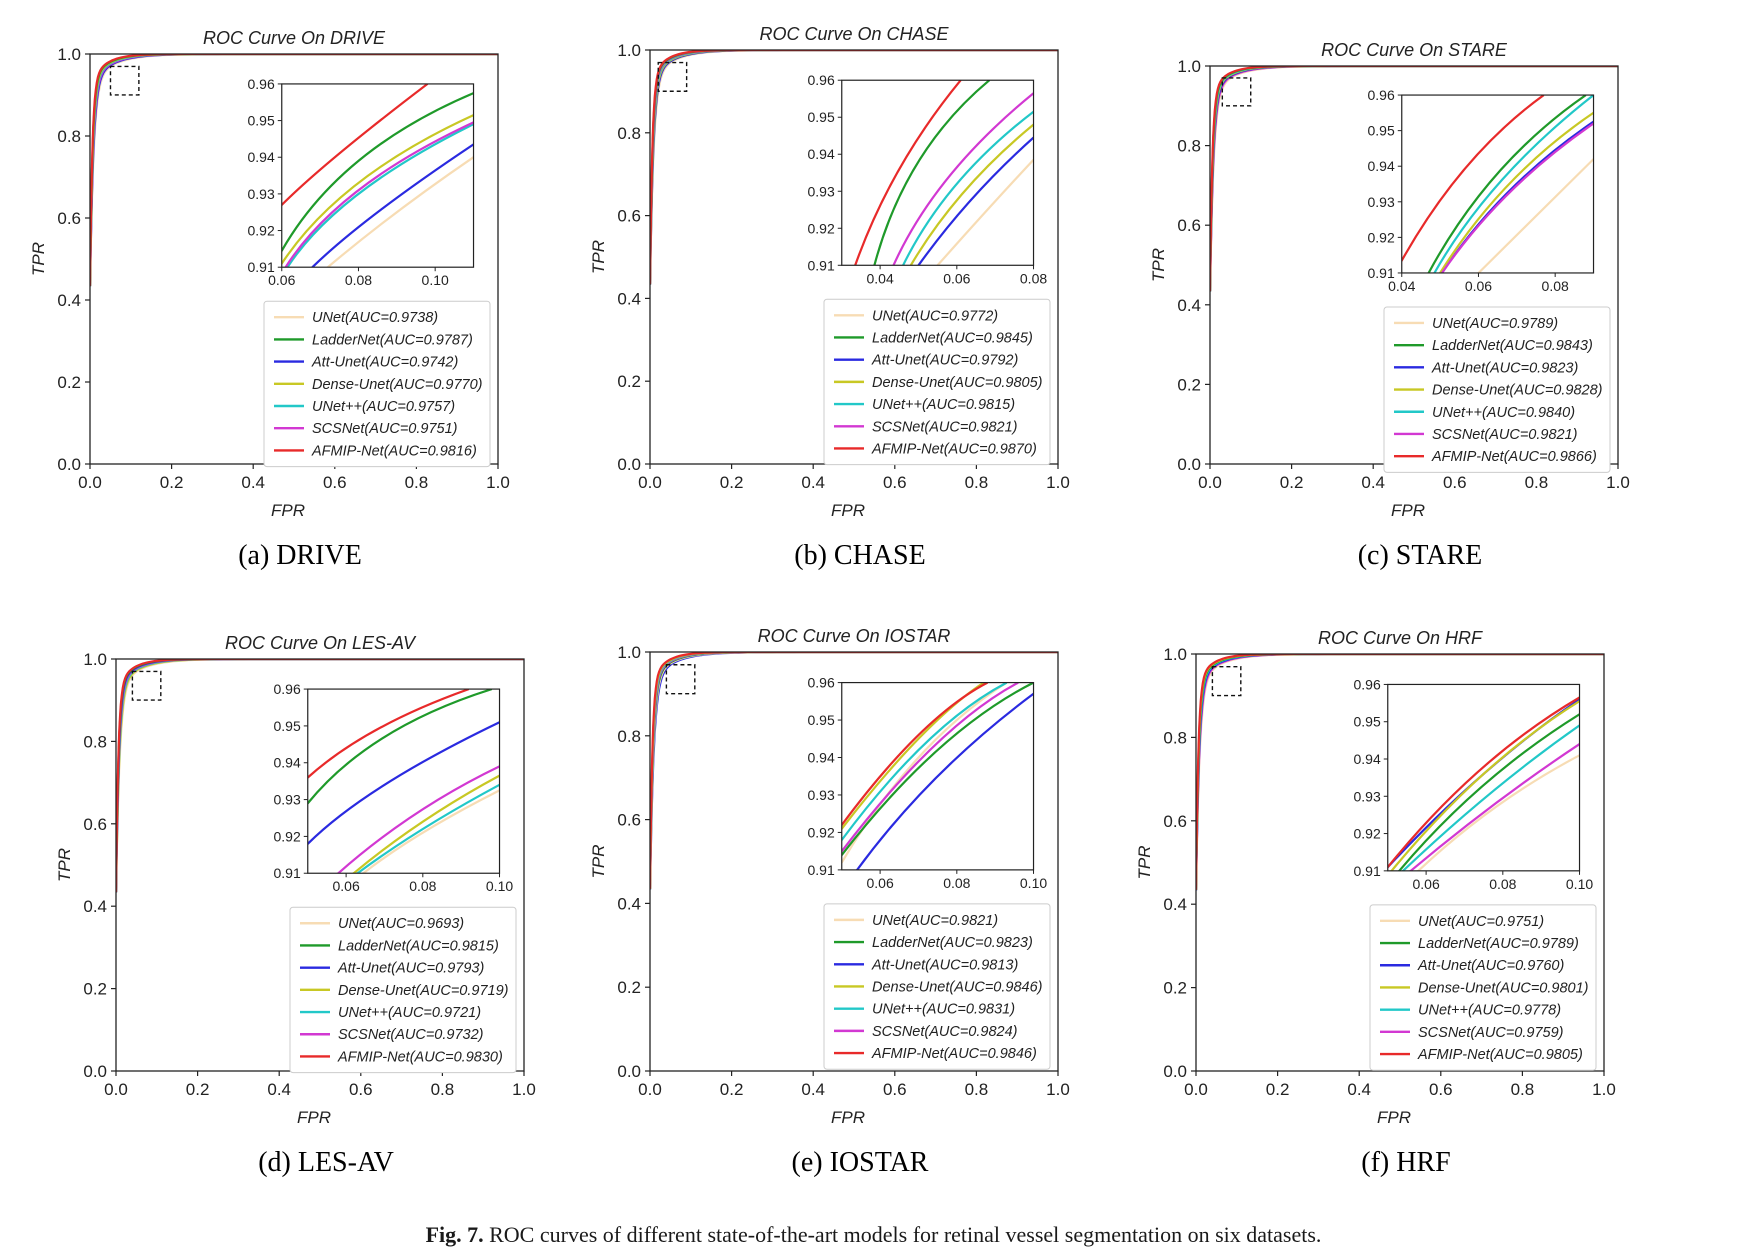 The height and width of the screenshot is (1252, 1747). Describe the element at coordinates (418, 946) in the screenshot. I see `legend-label-laddernet: LadderNet(AUC=0.9815)` at that location.